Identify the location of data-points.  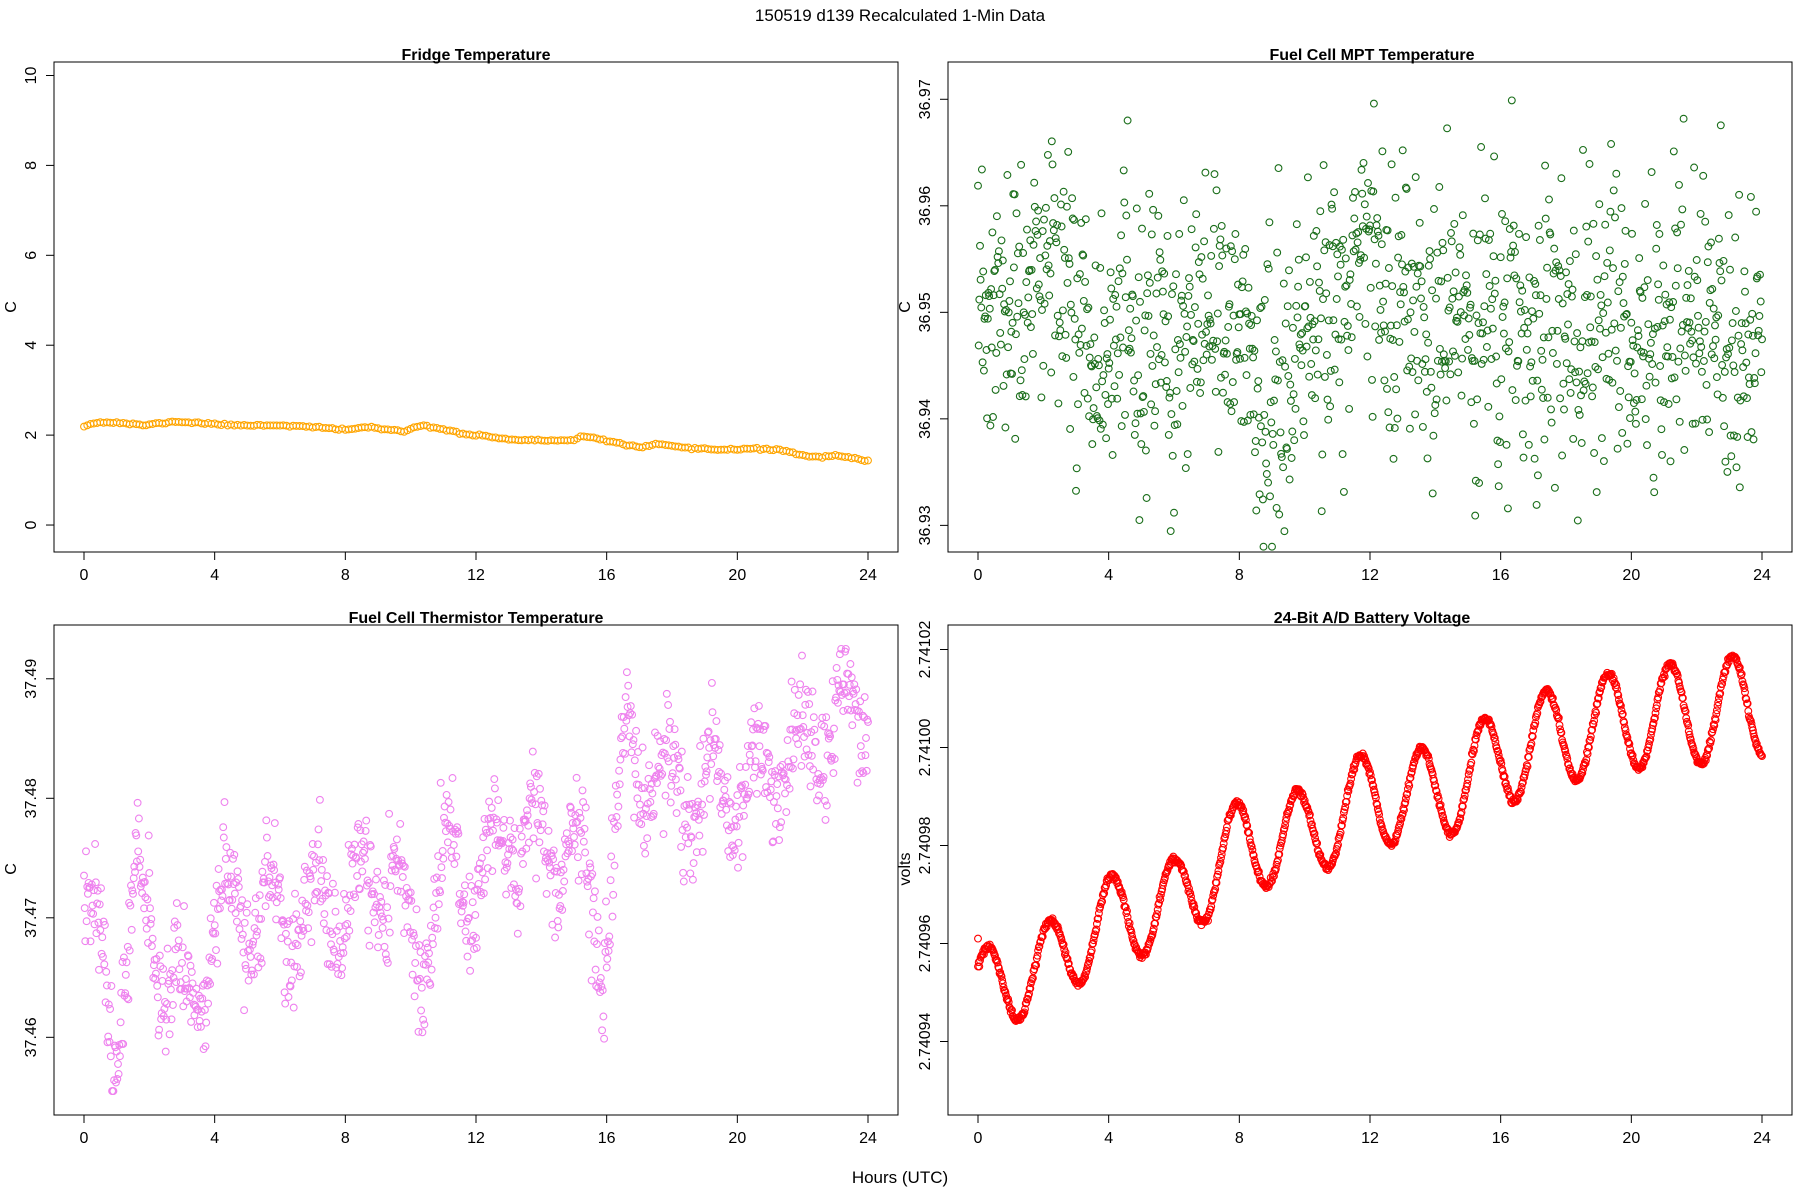
(1370, 838).